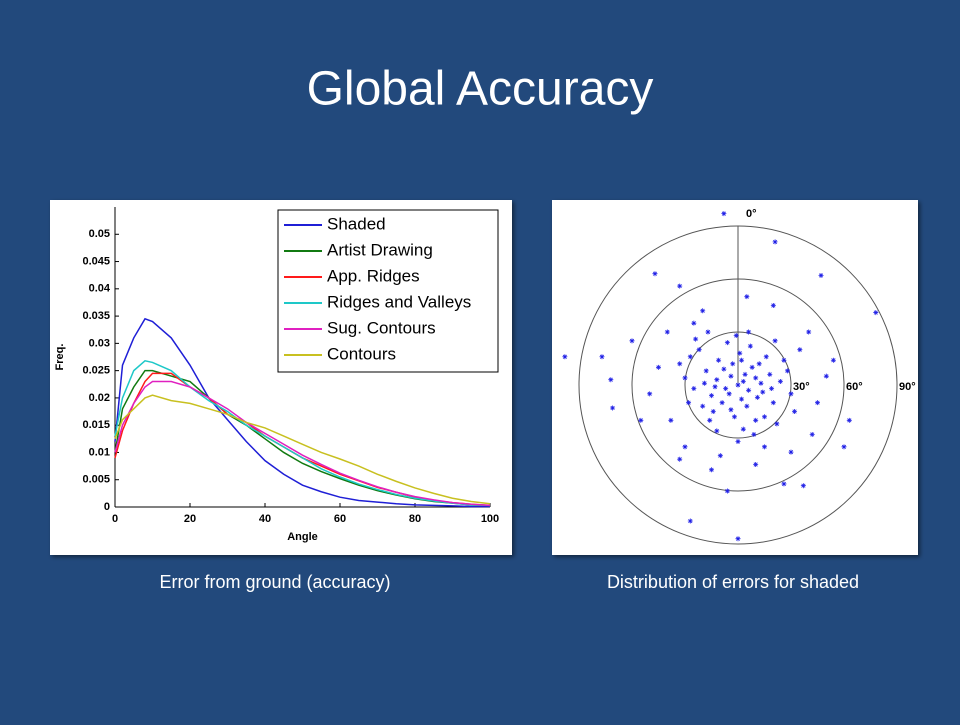 The image size is (960, 725). What do you see at coordinates (415, 519) in the screenshot?
I see `x-tick-label: 80` at bounding box center [415, 519].